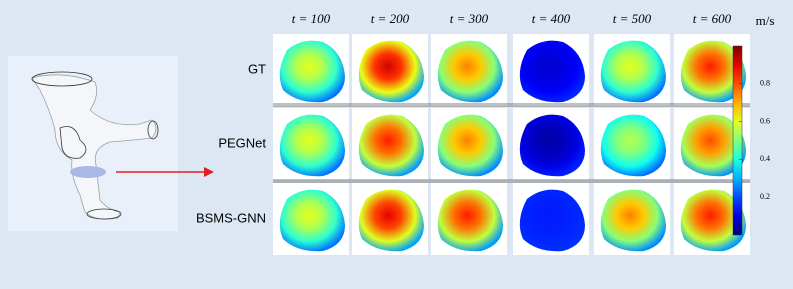 This screenshot has height=289, width=793. I want to click on column-header: t = 200, so click(390, 18).